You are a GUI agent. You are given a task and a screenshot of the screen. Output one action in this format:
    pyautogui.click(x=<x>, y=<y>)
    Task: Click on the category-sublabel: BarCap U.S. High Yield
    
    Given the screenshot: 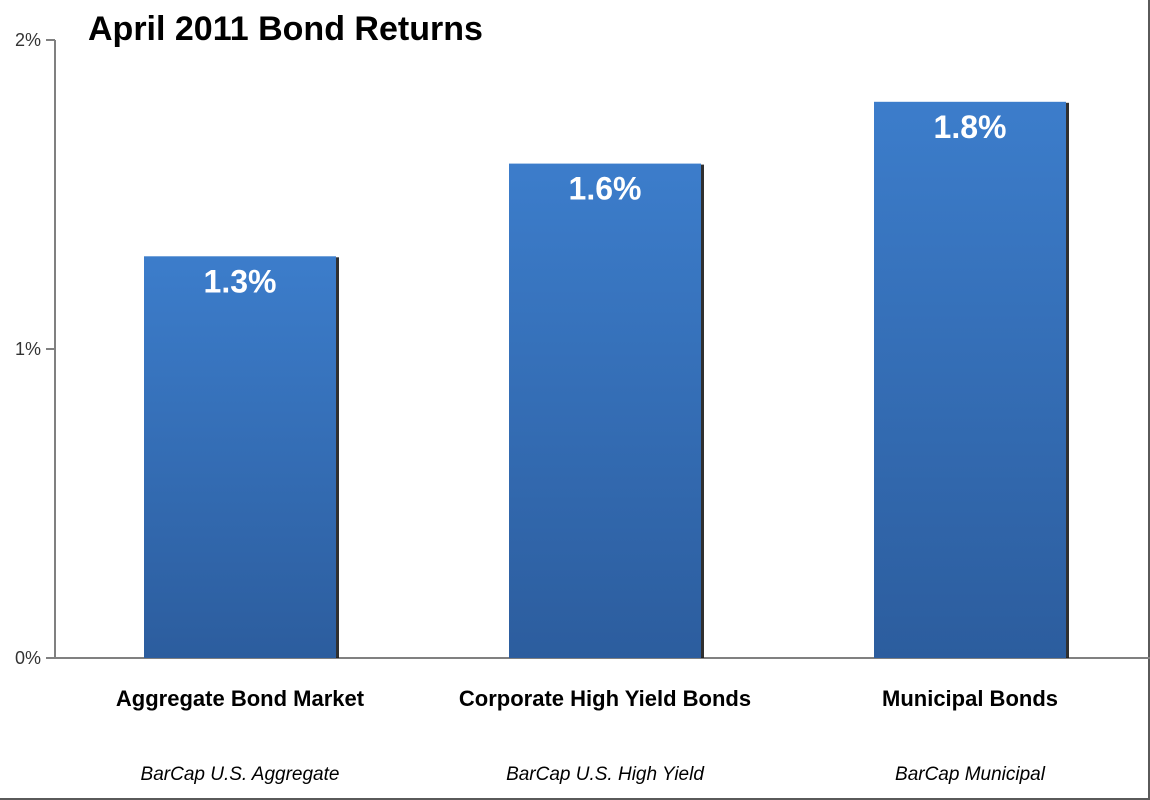 What is the action you would take?
    pyautogui.click(x=605, y=774)
    